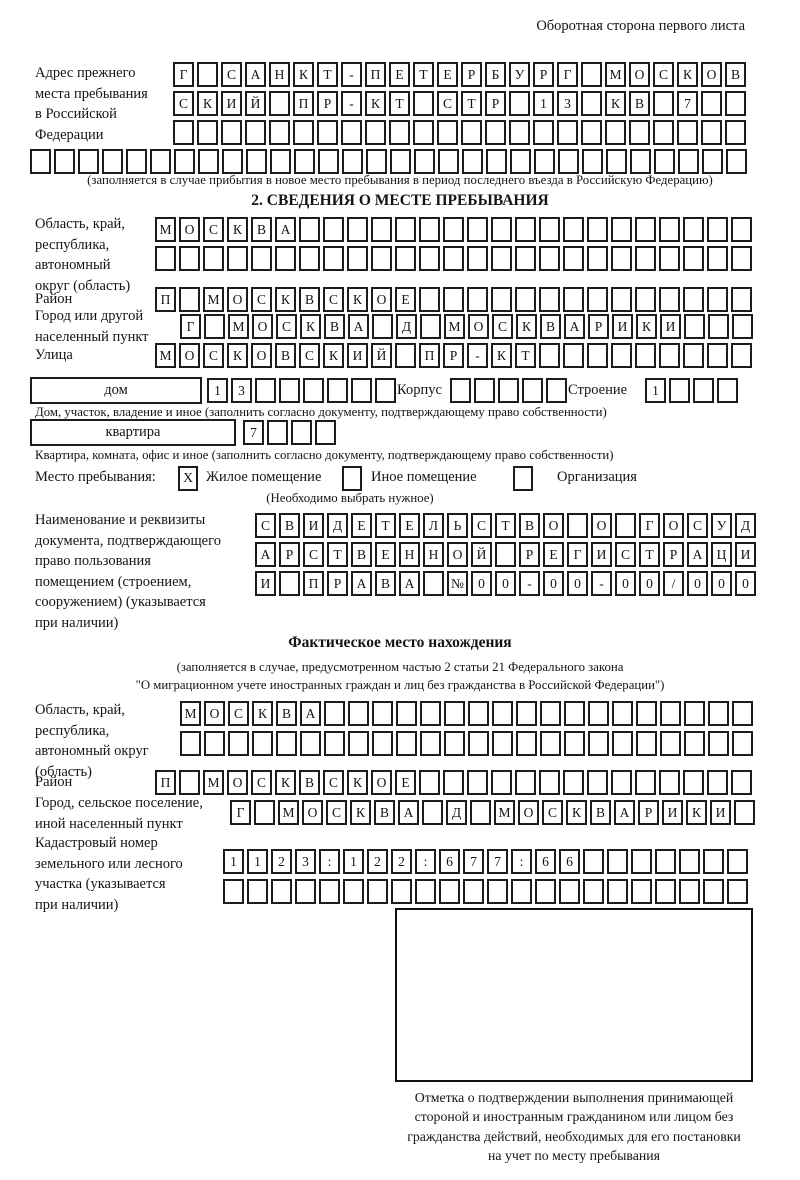  Describe the element at coordinates (337, 525) in the screenshot. I see `char-cell: Д` at that location.